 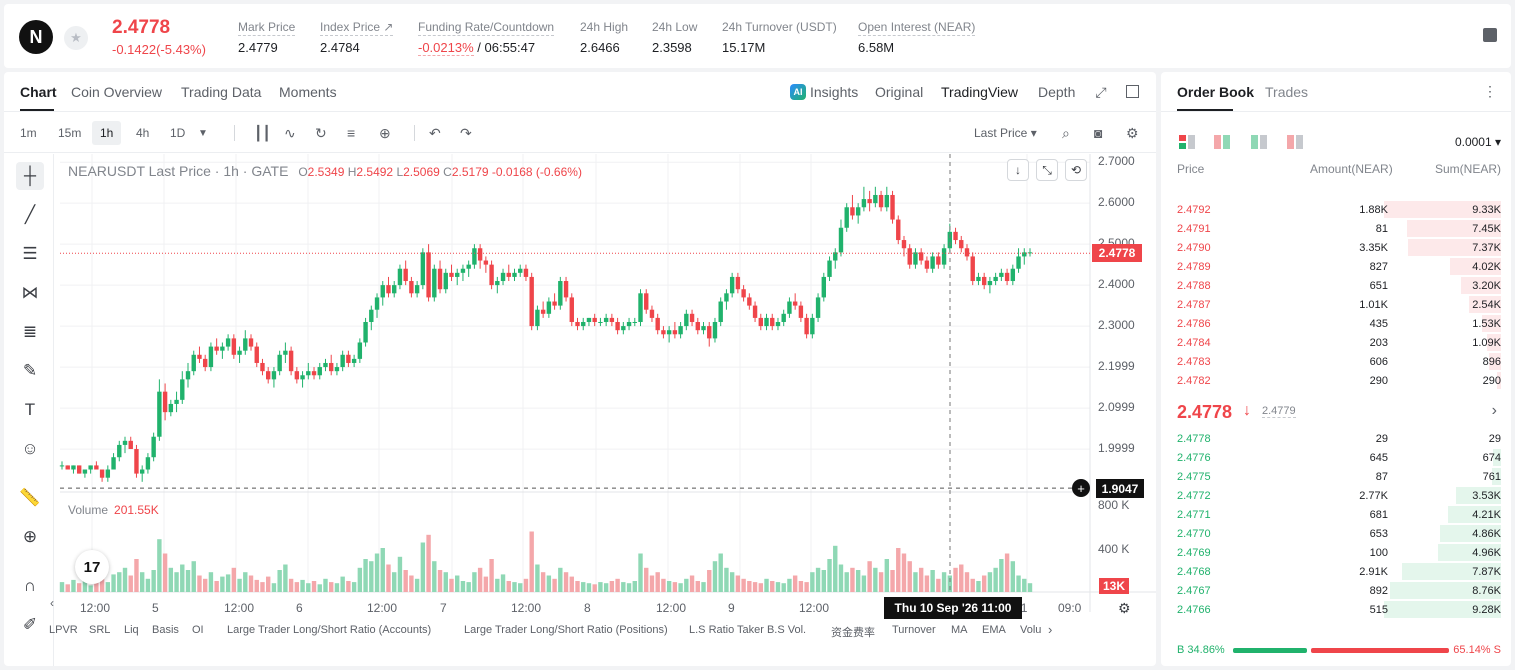 What do you see at coordinates (1066, 133) in the screenshot?
I see `search-icon: ⌕` at bounding box center [1066, 133].